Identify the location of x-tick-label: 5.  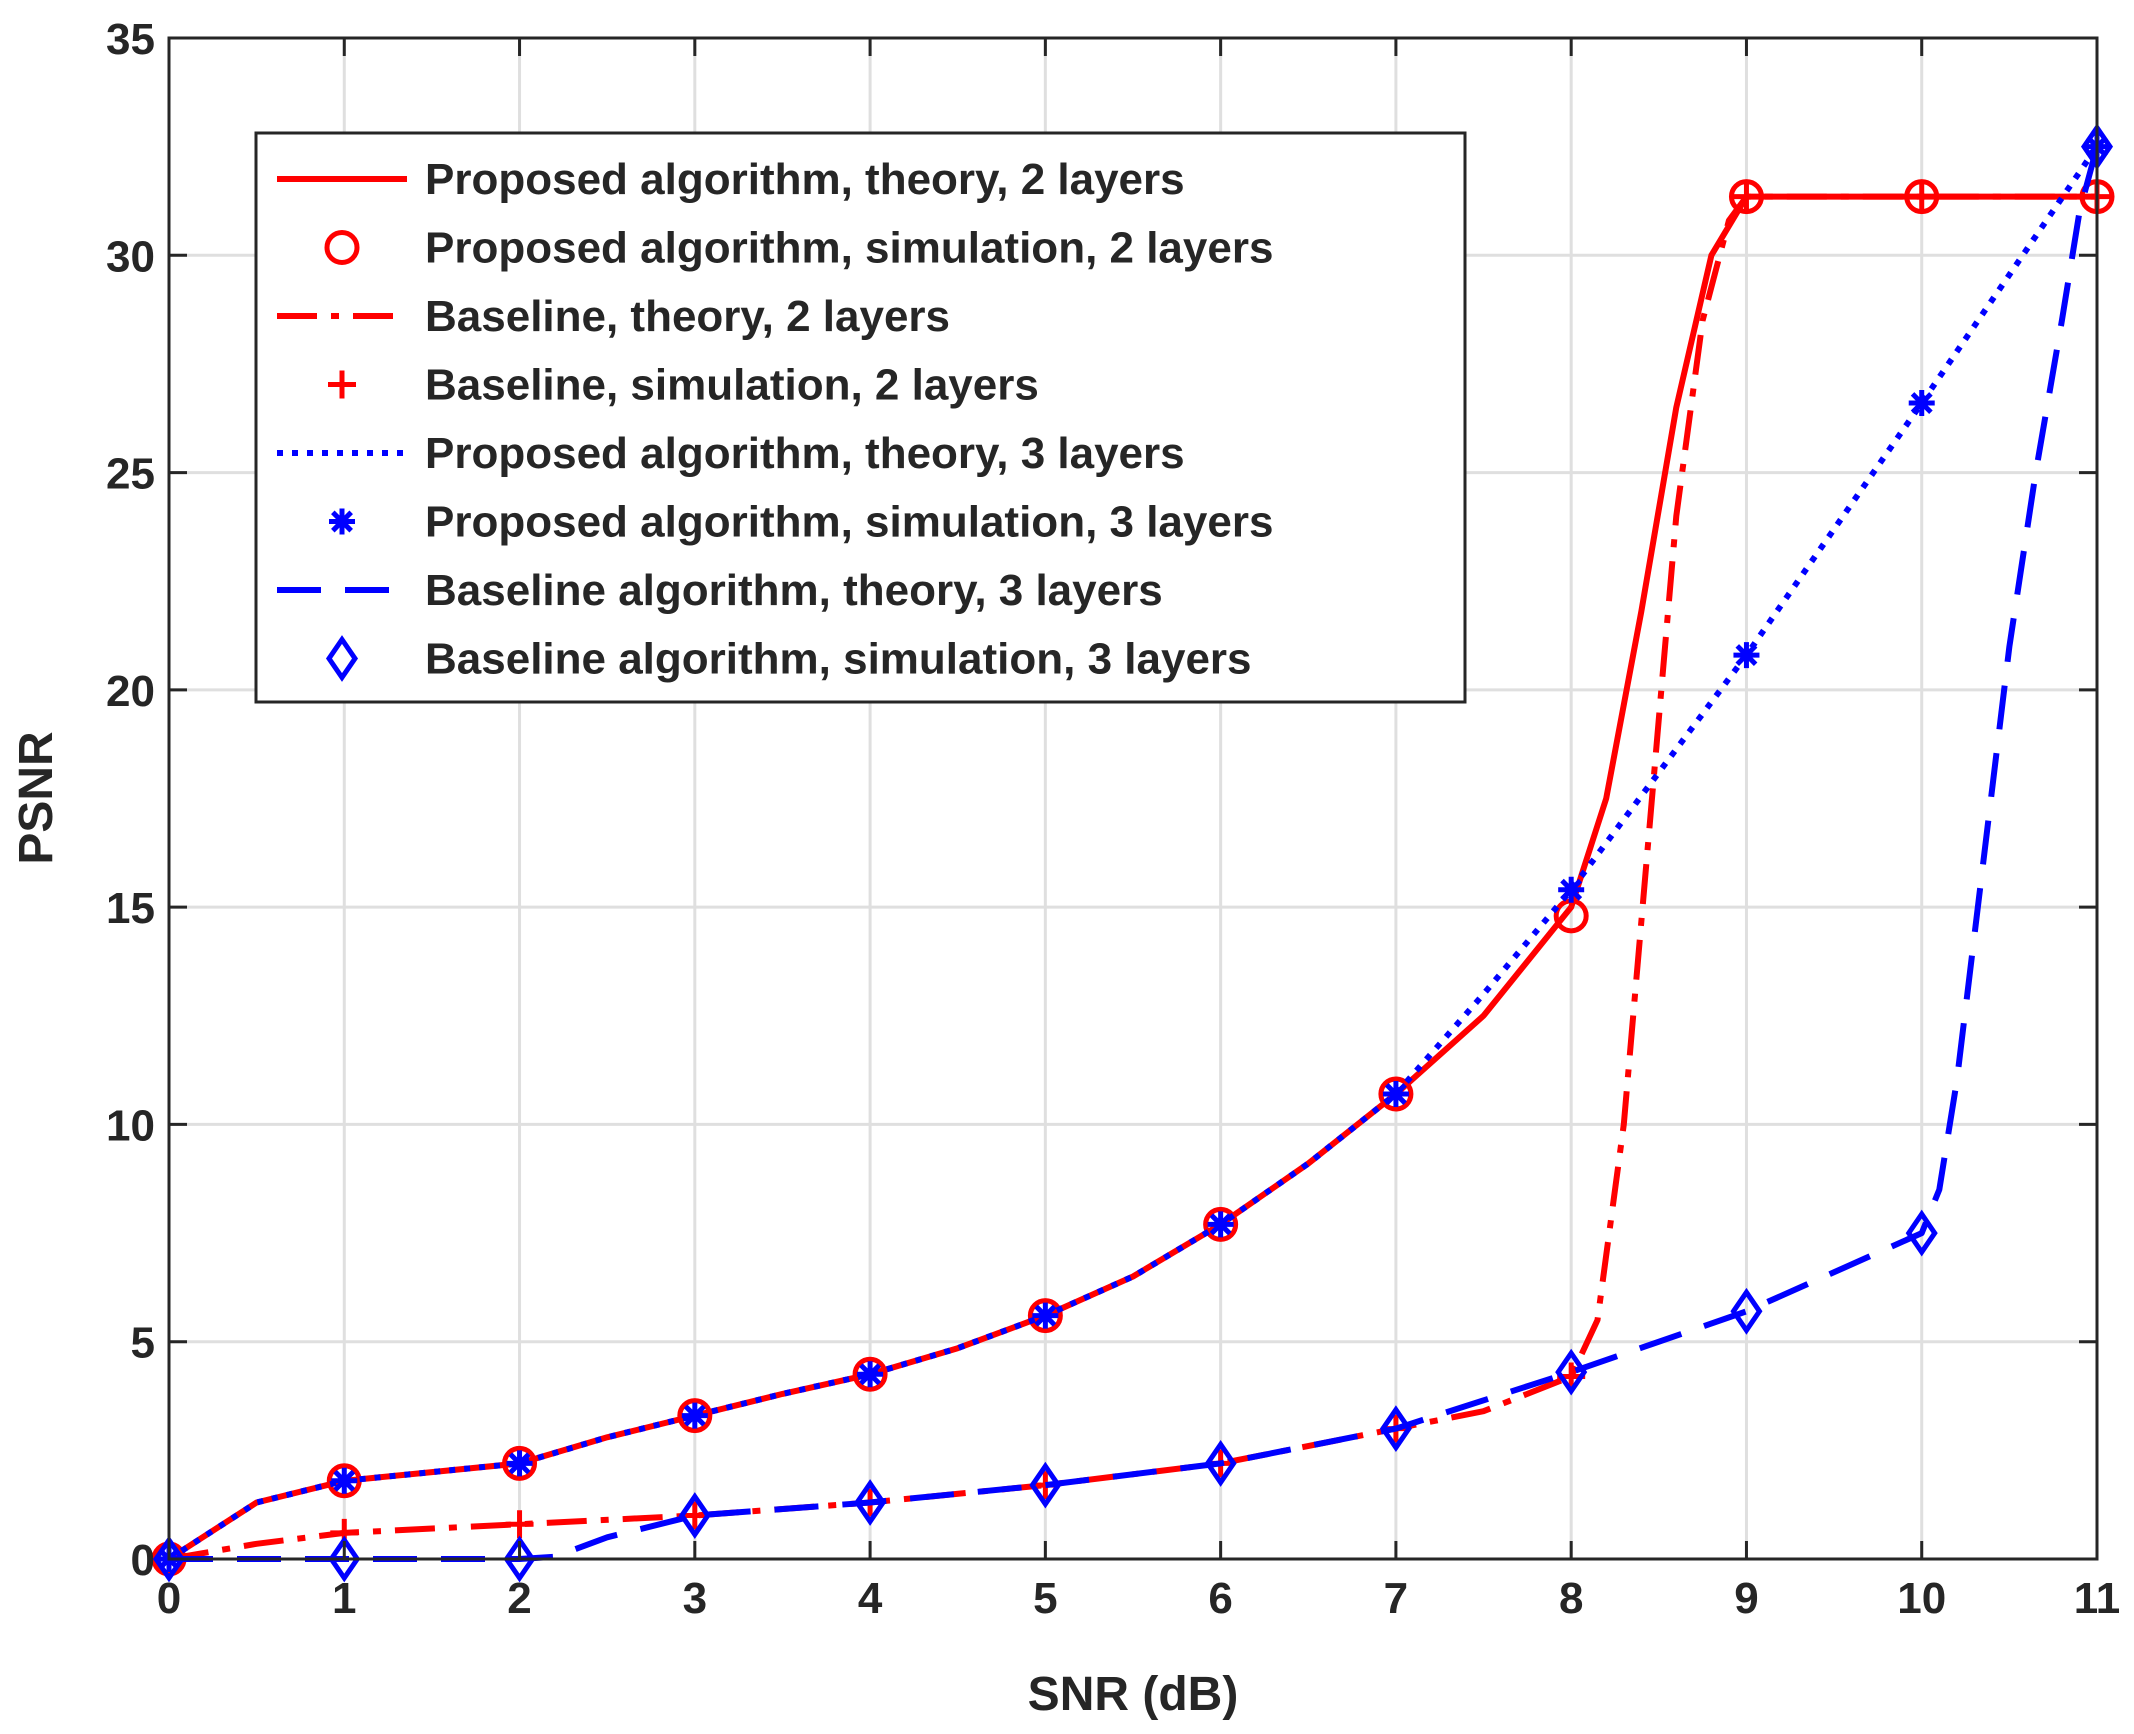
(1045, 1598).